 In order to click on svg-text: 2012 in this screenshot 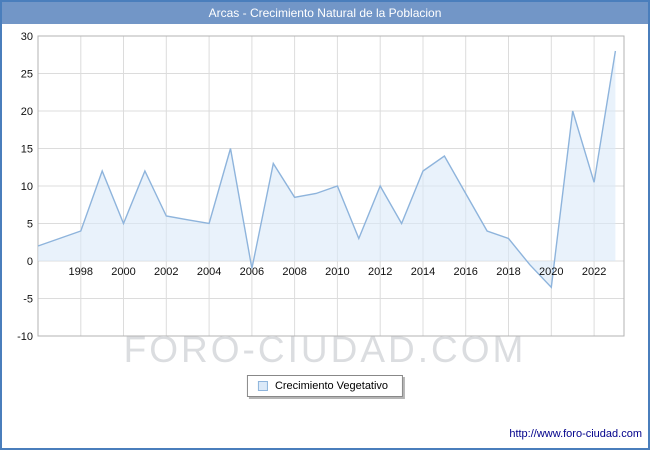, I will do `click(380, 272)`.